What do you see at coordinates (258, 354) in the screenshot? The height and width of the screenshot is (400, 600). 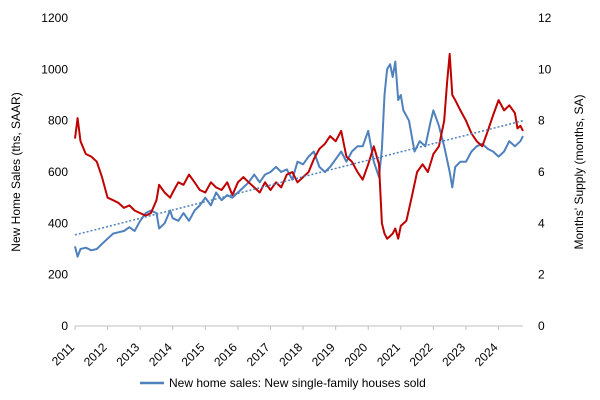 I see `x-tick-label: 2017` at bounding box center [258, 354].